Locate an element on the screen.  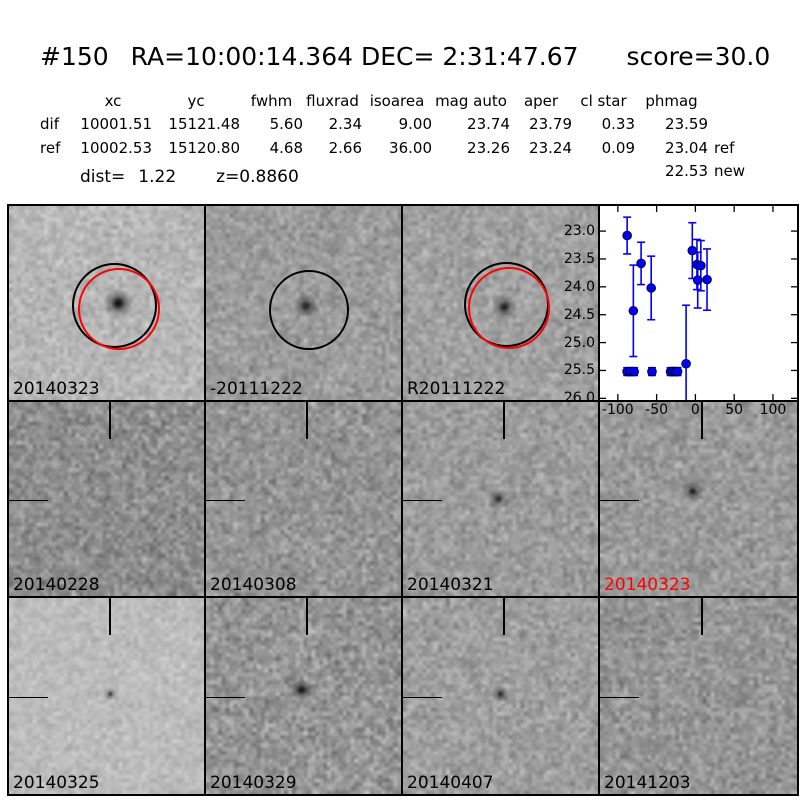
cutout-panel-20140325: 20140325 is located at coordinates (107, 696).